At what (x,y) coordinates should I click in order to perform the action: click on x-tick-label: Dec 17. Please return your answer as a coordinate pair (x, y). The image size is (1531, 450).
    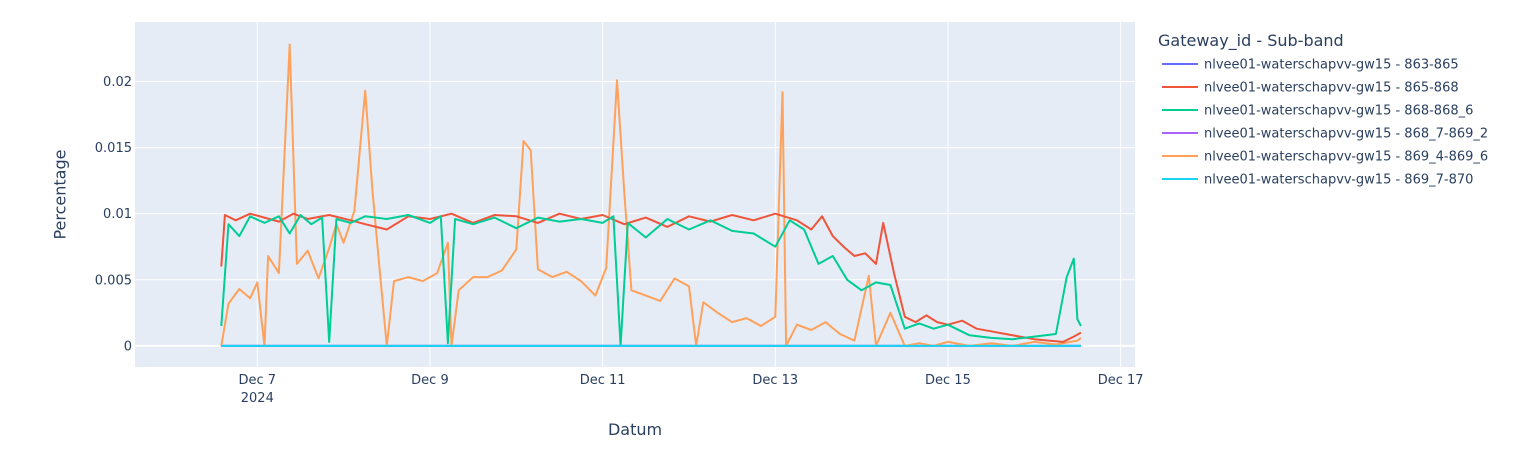
    Looking at the image, I should click on (1121, 380).